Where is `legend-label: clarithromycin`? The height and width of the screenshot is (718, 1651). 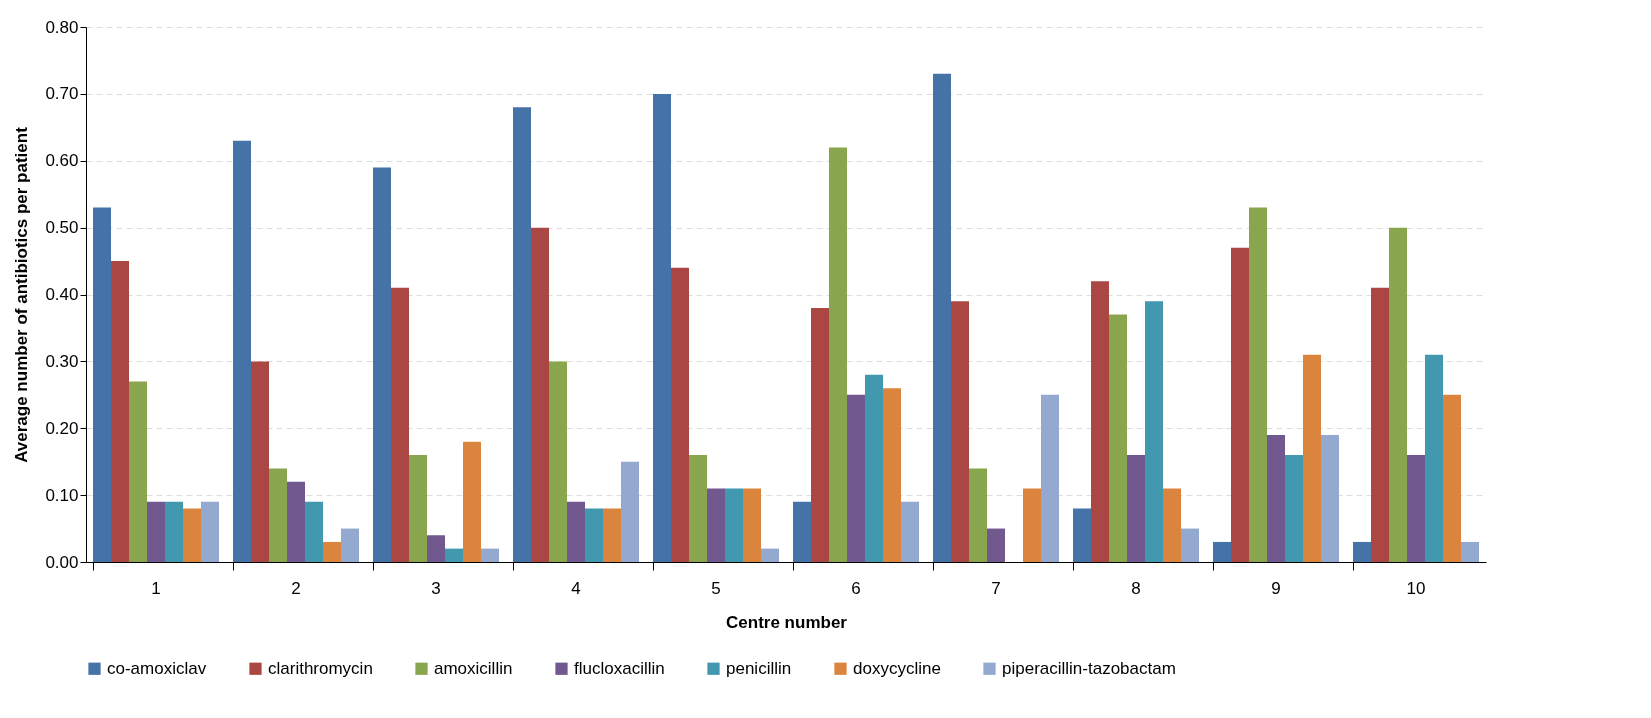
legend-label: clarithromycin is located at coordinates (320, 668).